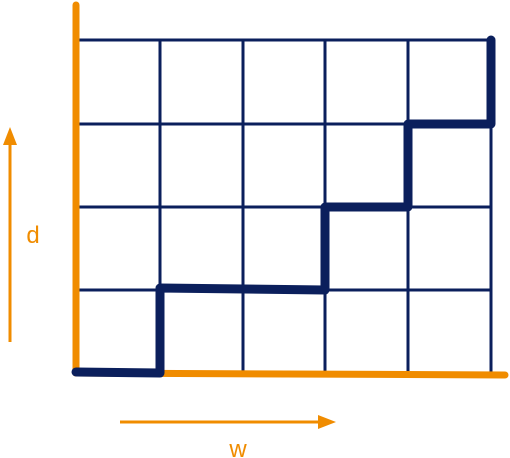 This screenshot has width=510, height=458. Describe the element at coordinates (32, 235) in the screenshot. I see `d-label: d` at that location.